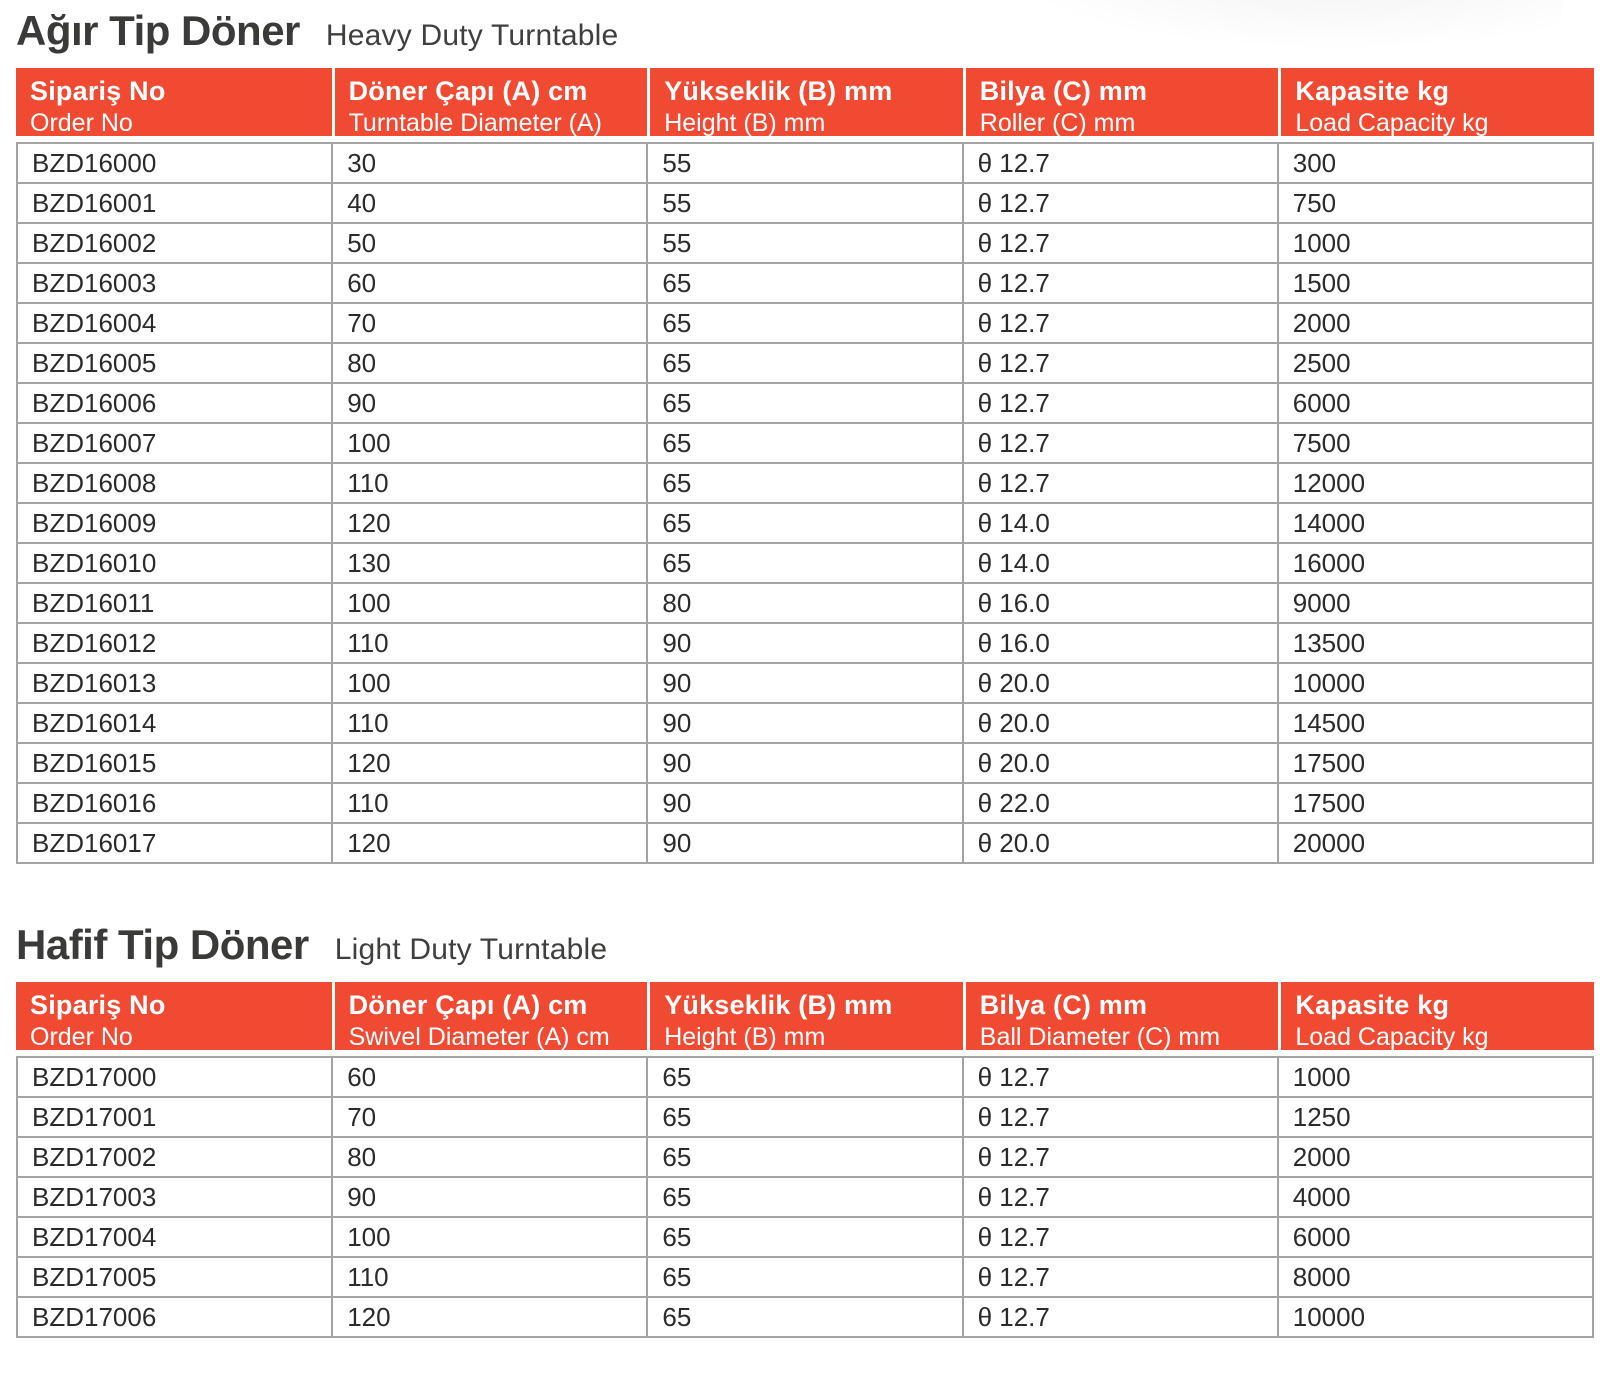 This screenshot has width=1602, height=1384. I want to click on table-cell: BZD16014, so click(174, 723).